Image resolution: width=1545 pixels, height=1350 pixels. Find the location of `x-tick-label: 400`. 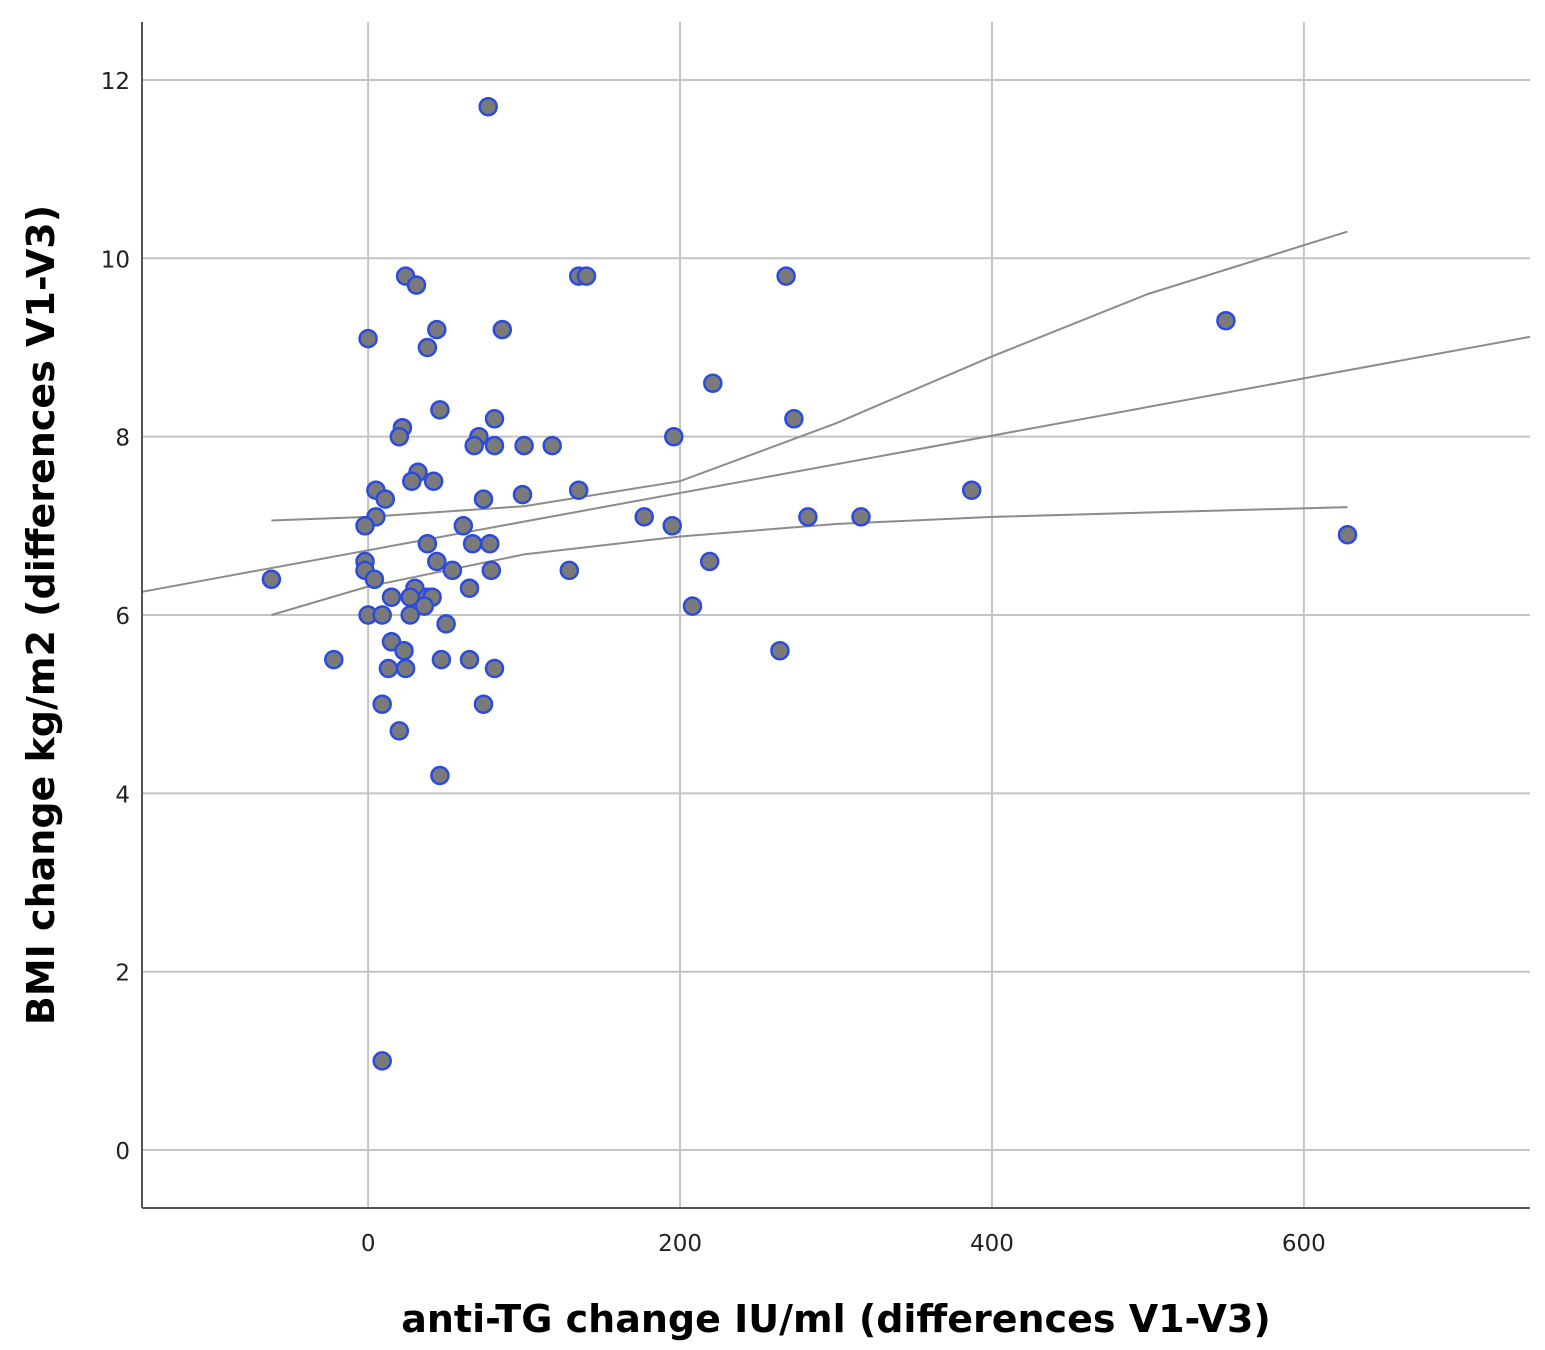

x-tick-label: 400 is located at coordinates (992, 1244).